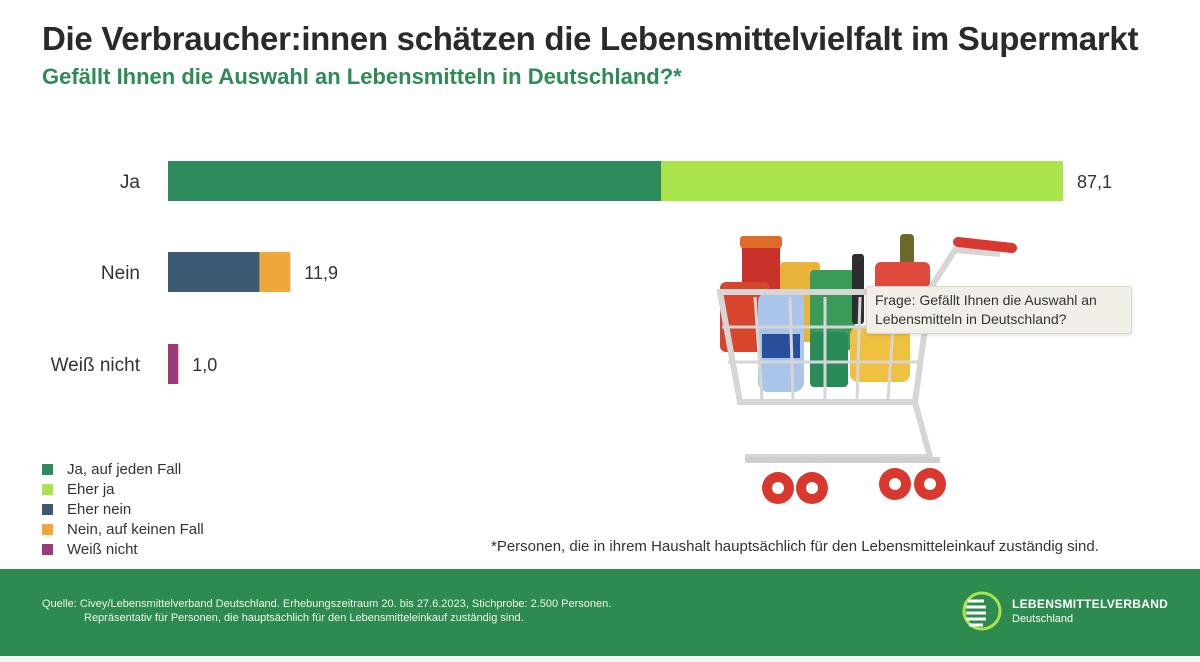  I want to click on legend-label: Weiß nicht, so click(102, 549).